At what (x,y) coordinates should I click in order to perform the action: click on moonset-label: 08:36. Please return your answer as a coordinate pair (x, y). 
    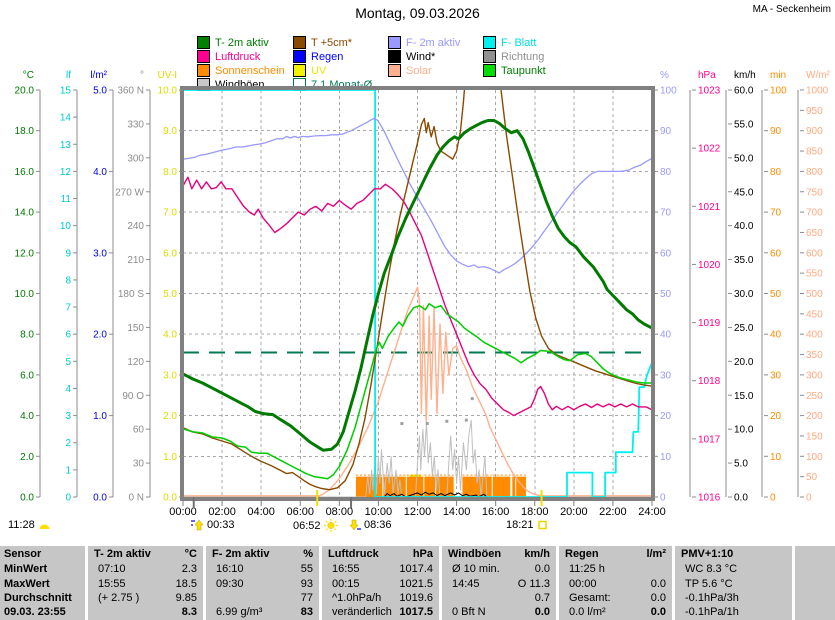
    Looking at the image, I should click on (378, 525).